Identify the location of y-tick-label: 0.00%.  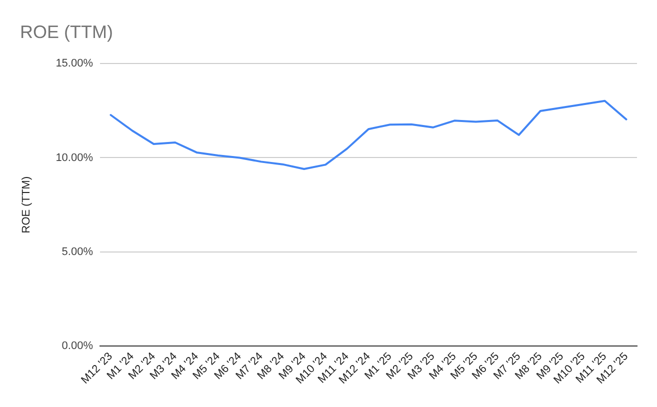
(78, 346).